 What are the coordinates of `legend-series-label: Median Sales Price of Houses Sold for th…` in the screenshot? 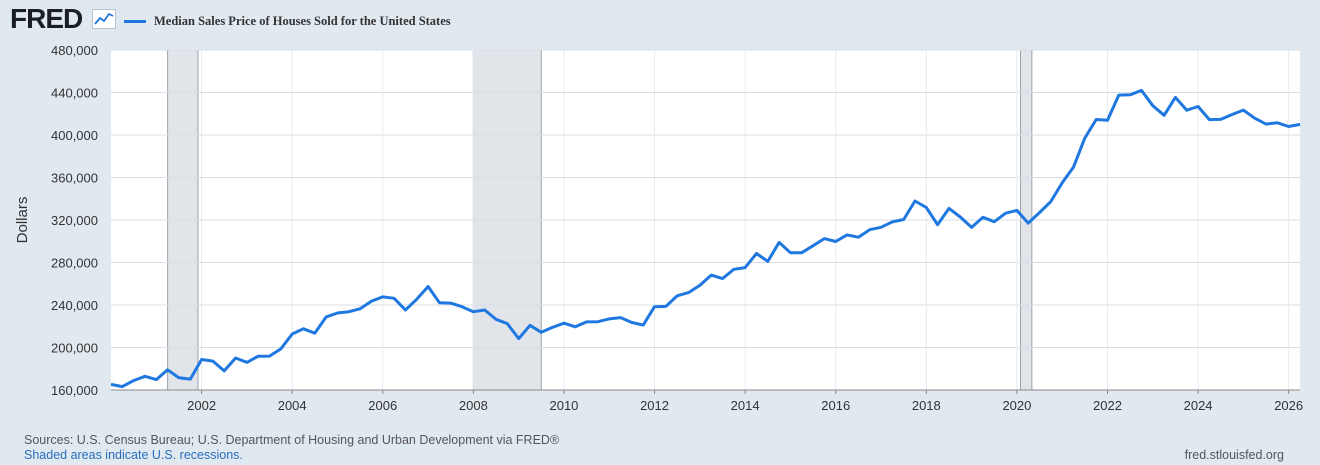 It's located at (302, 20).